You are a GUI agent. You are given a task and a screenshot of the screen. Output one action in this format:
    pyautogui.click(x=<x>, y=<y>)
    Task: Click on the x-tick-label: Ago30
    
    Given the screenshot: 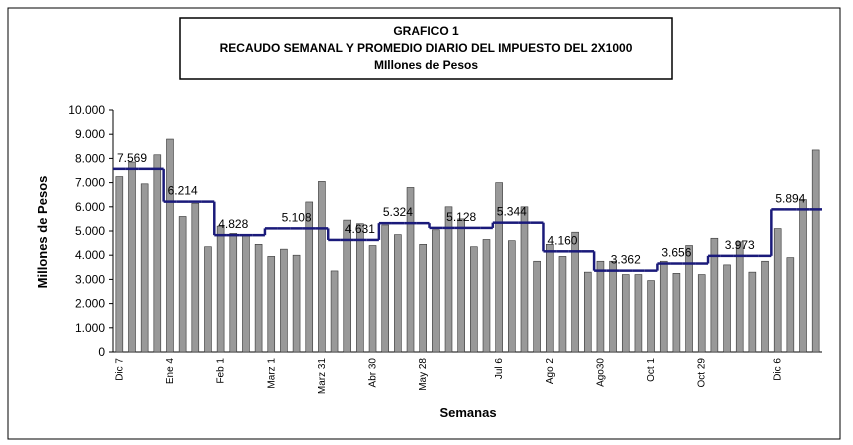 What is the action you would take?
    pyautogui.click(x=600, y=372)
    